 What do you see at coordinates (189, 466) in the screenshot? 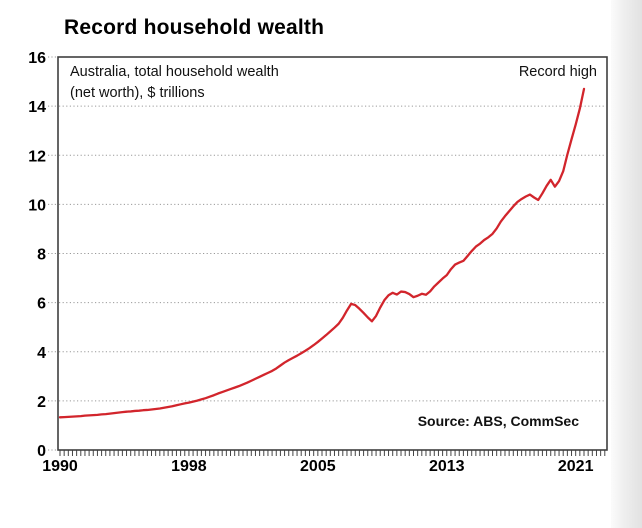
I see `x-tick-label: 1998` at bounding box center [189, 466].